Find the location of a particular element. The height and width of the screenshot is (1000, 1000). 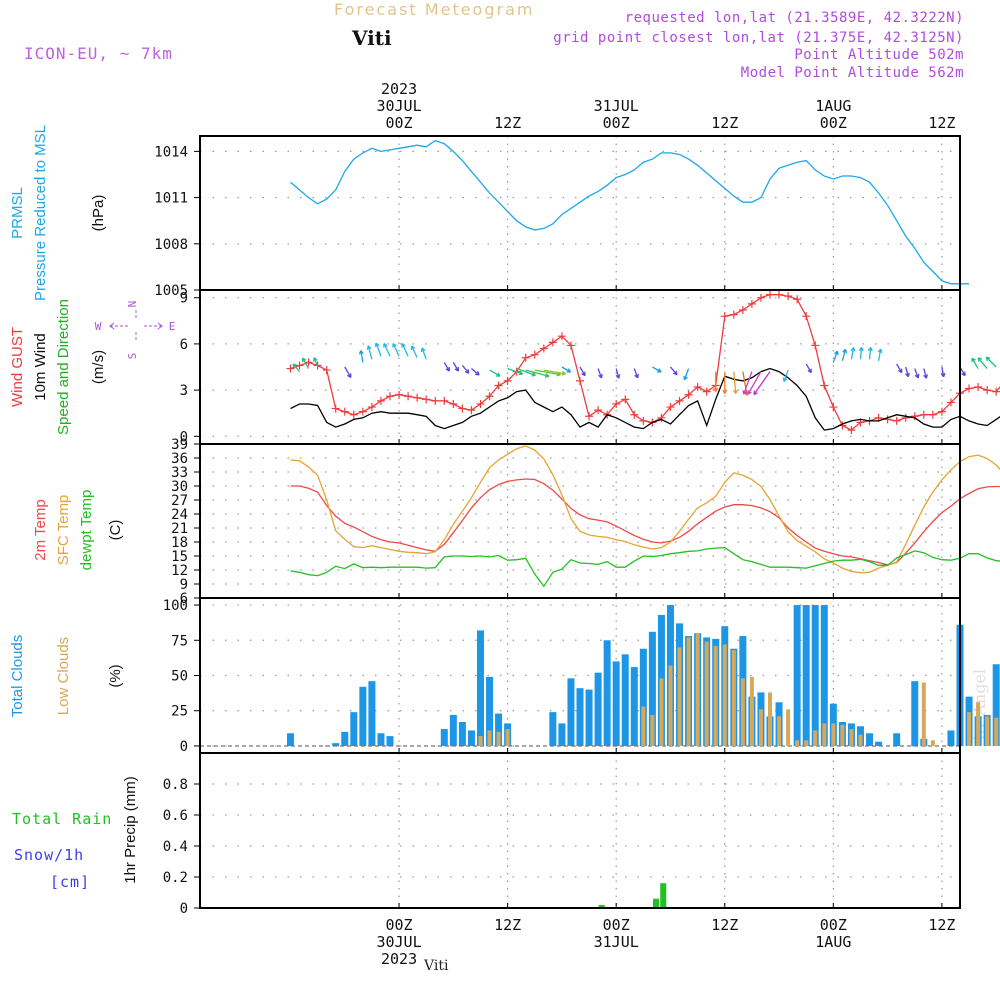

snow-unit-label: [cm] is located at coordinates (70, 882).